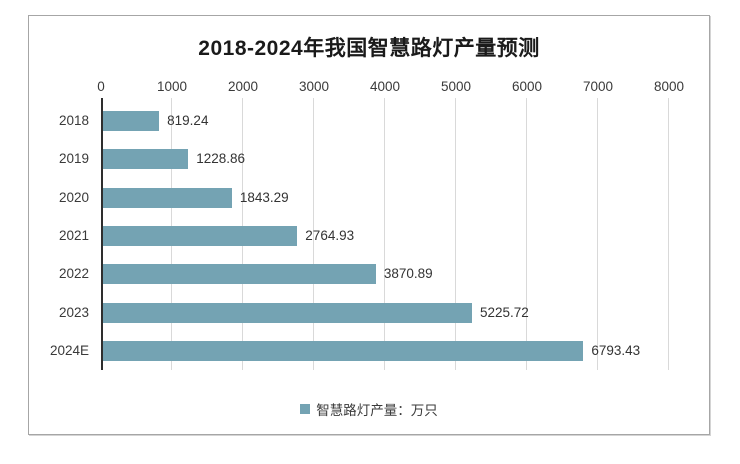 This screenshot has width=740, height=464. Describe the element at coordinates (221, 159) in the screenshot. I see `value-label: 1228.86` at that location.